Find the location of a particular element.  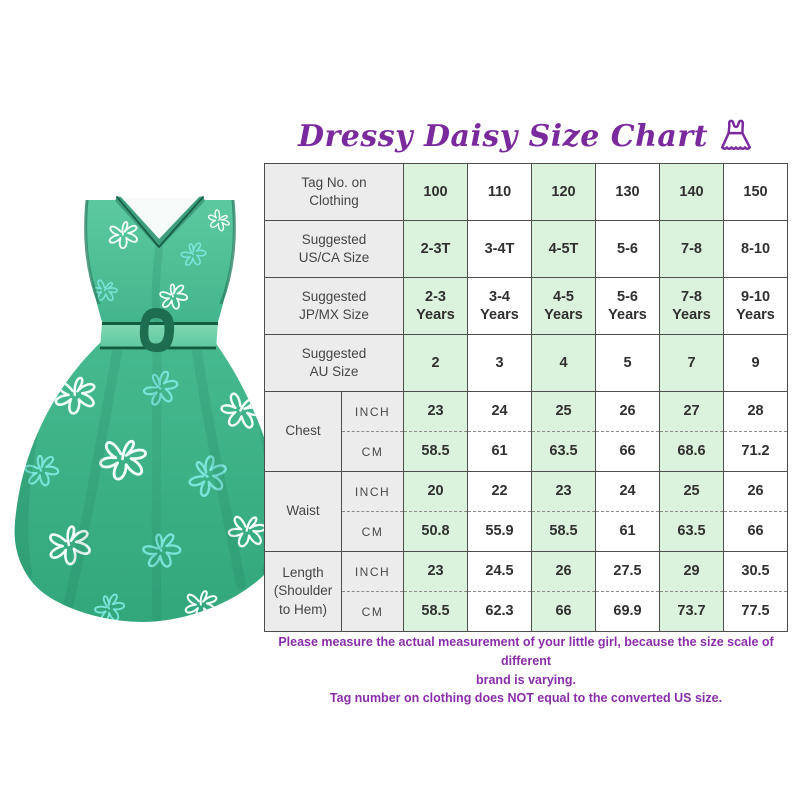

size-cell: 27 is located at coordinates (692, 411).